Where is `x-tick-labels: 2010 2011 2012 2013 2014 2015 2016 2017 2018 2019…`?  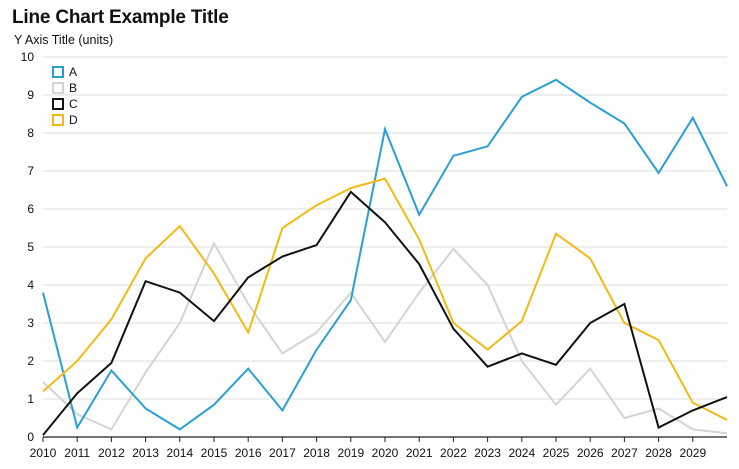
x-tick-labels: 2010 2011 2012 2013 2014 2015 2016 2017 2018 2019… is located at coordinates (368, 448).